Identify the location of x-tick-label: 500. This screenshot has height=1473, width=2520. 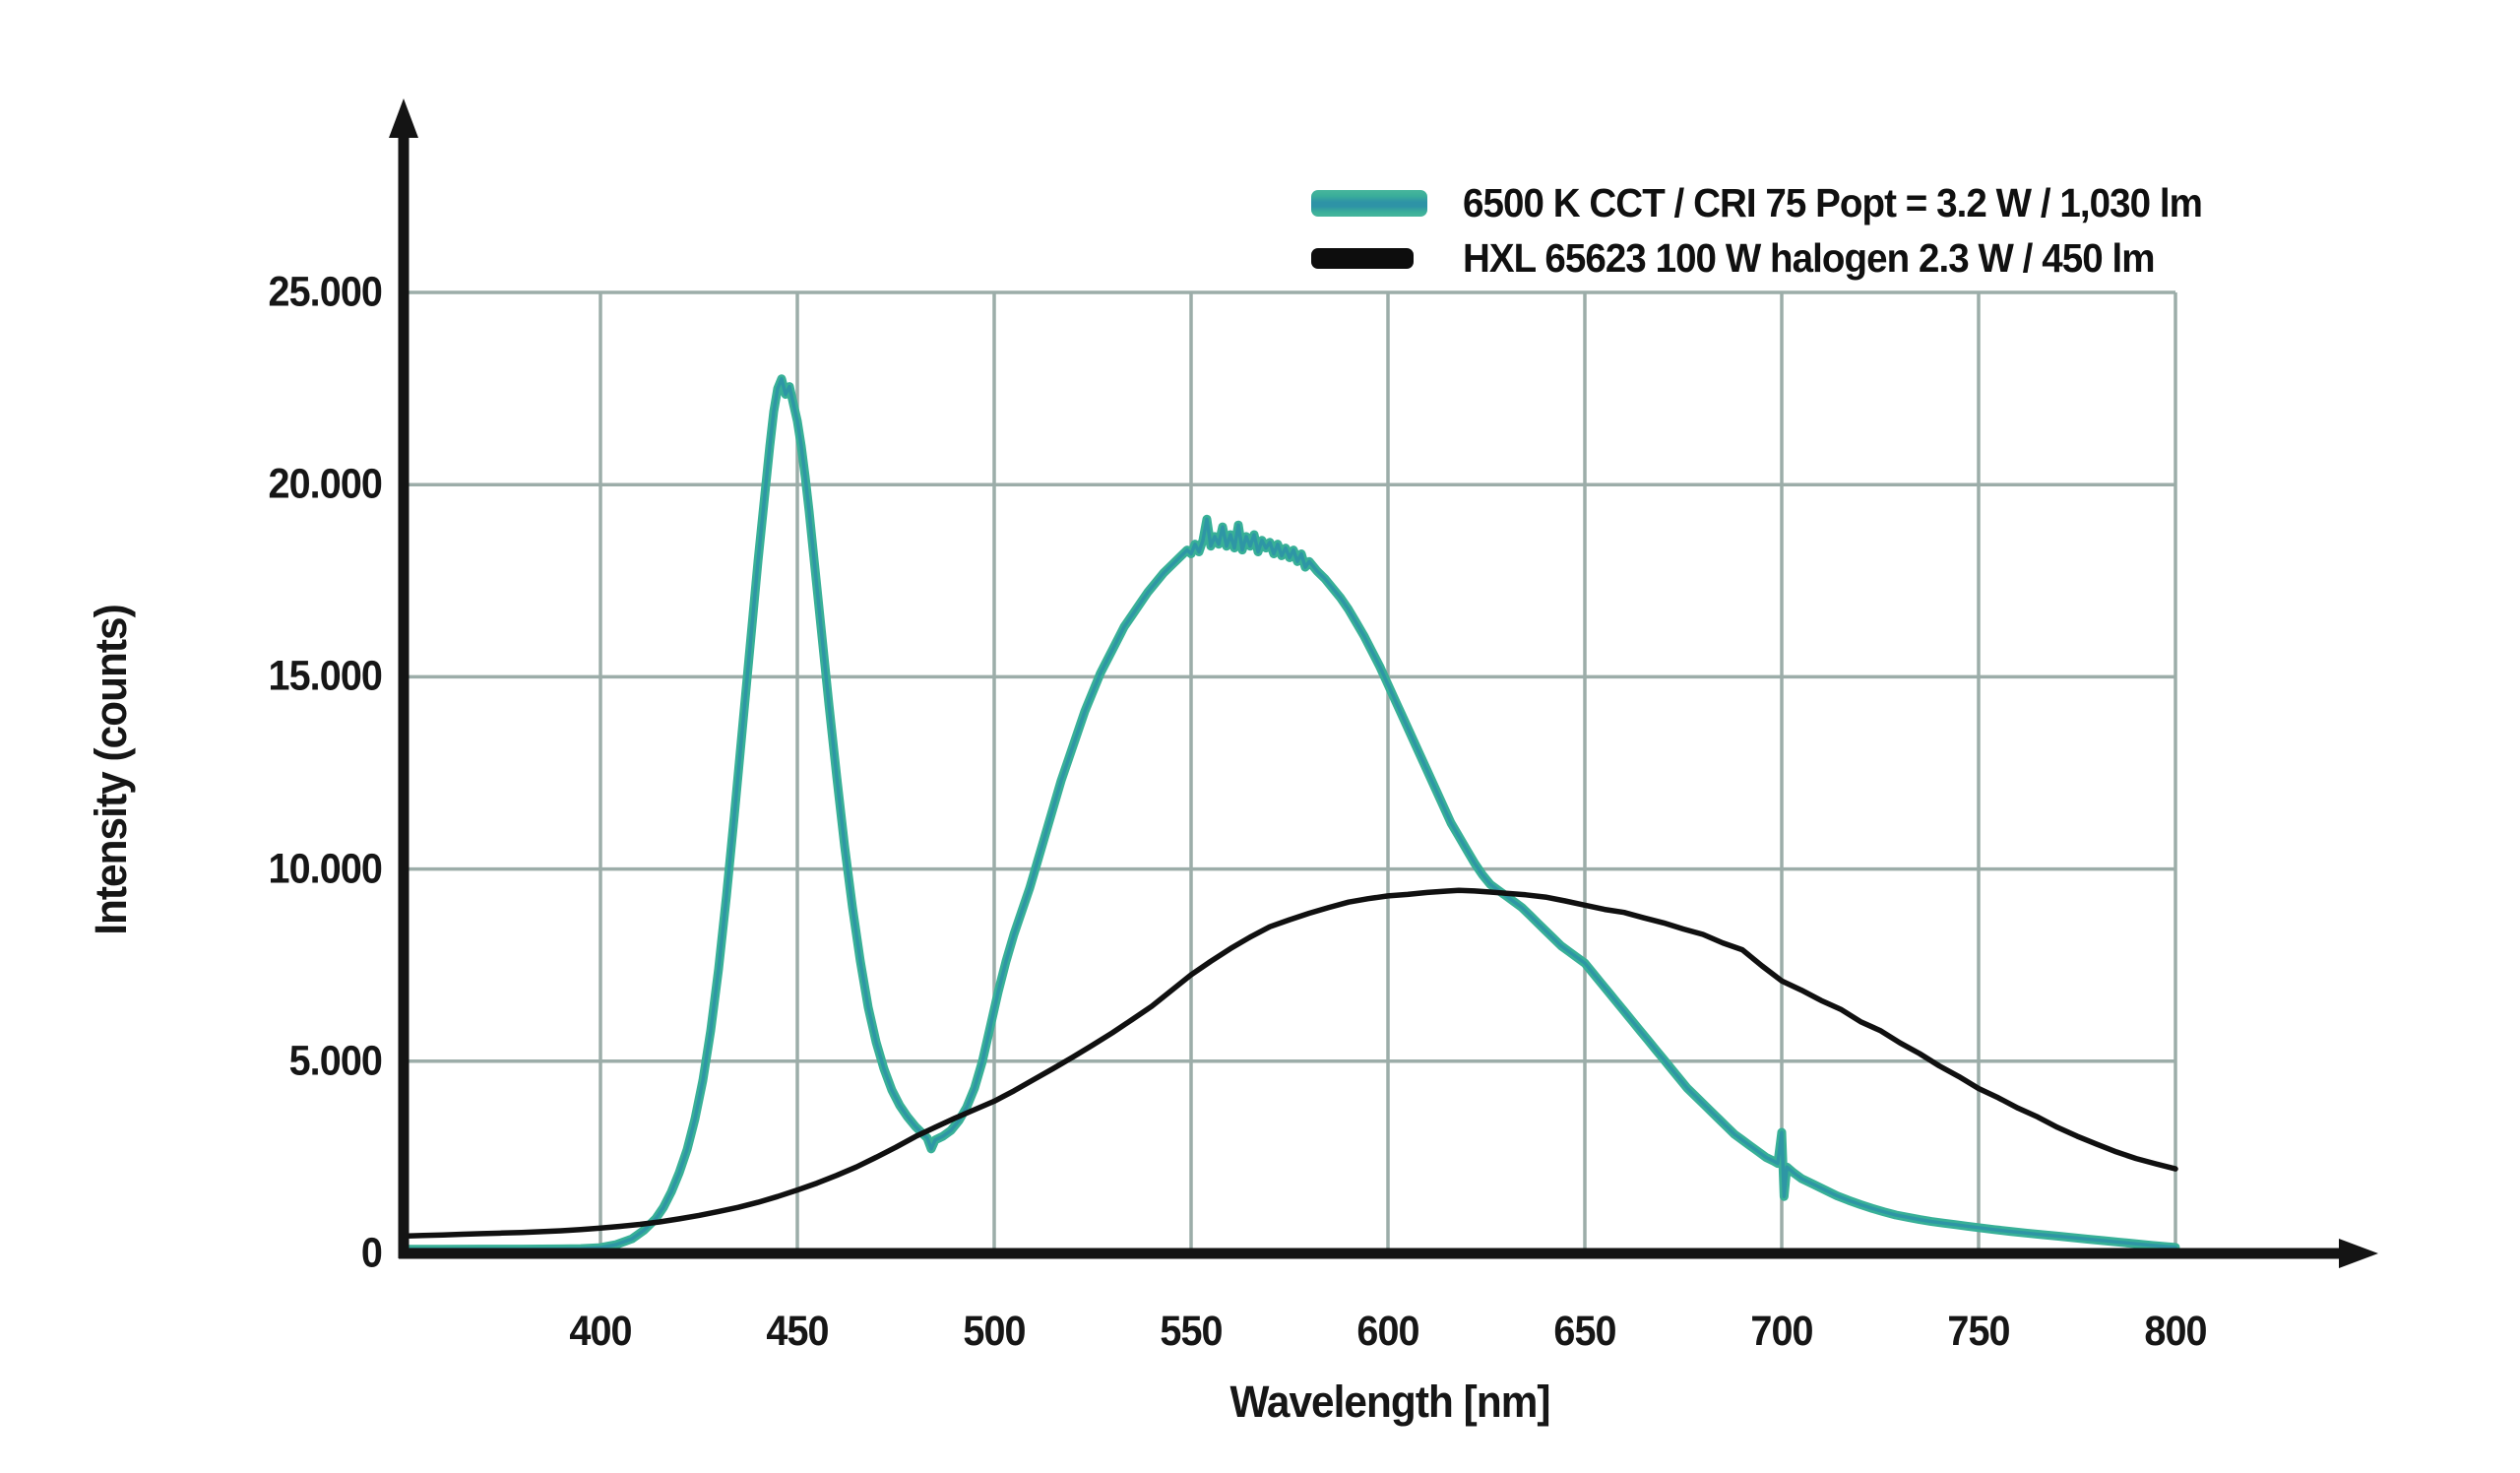
(994, 1331).